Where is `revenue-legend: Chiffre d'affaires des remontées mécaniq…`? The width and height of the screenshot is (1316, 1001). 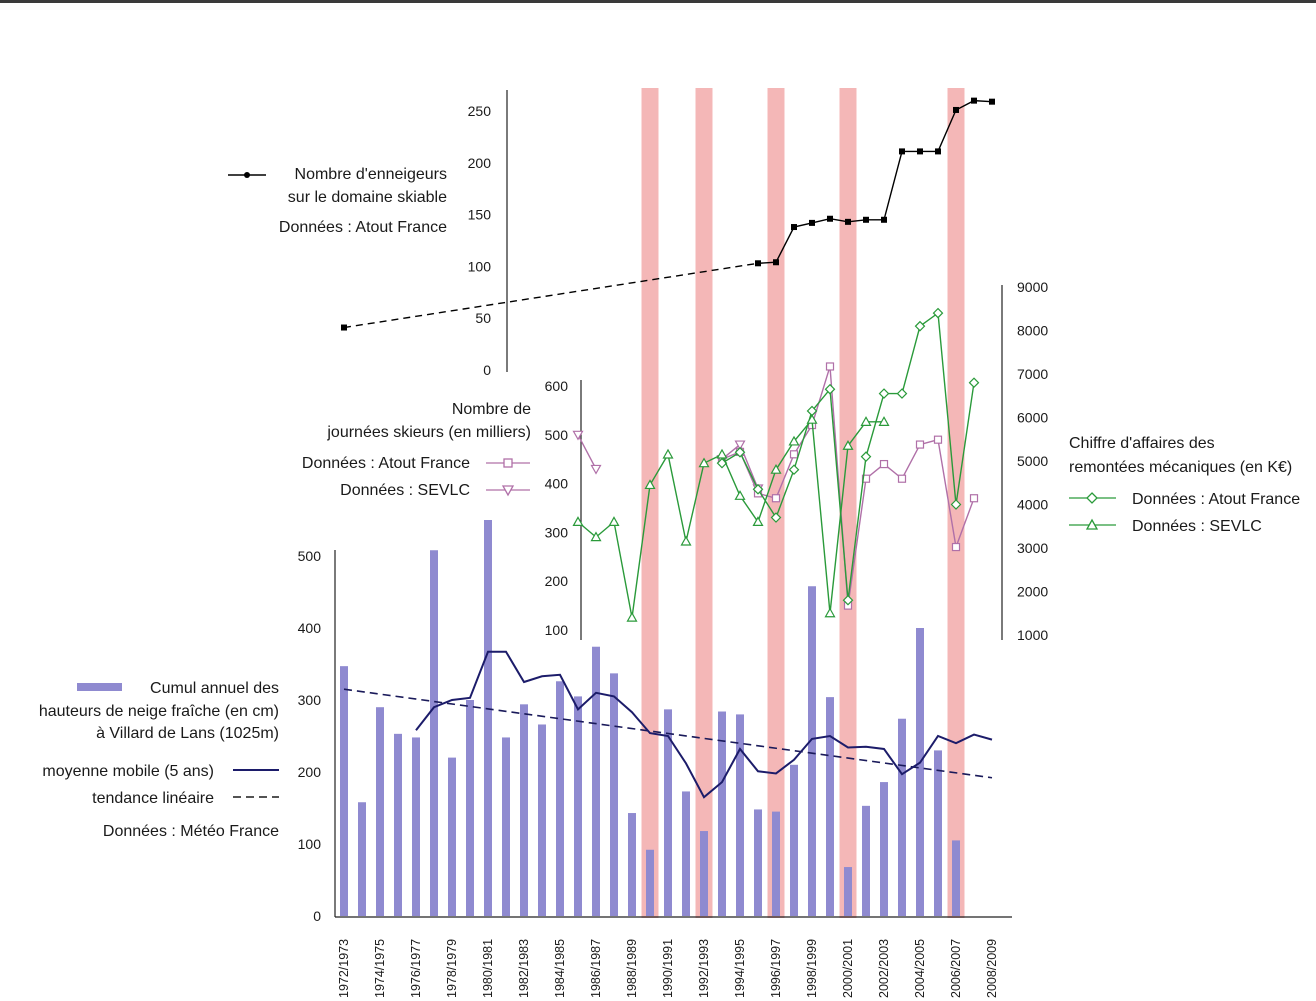 revenue-legend: Chiffre d'affaires des remontées mécaniq… is located at coordinates (1184, 485).